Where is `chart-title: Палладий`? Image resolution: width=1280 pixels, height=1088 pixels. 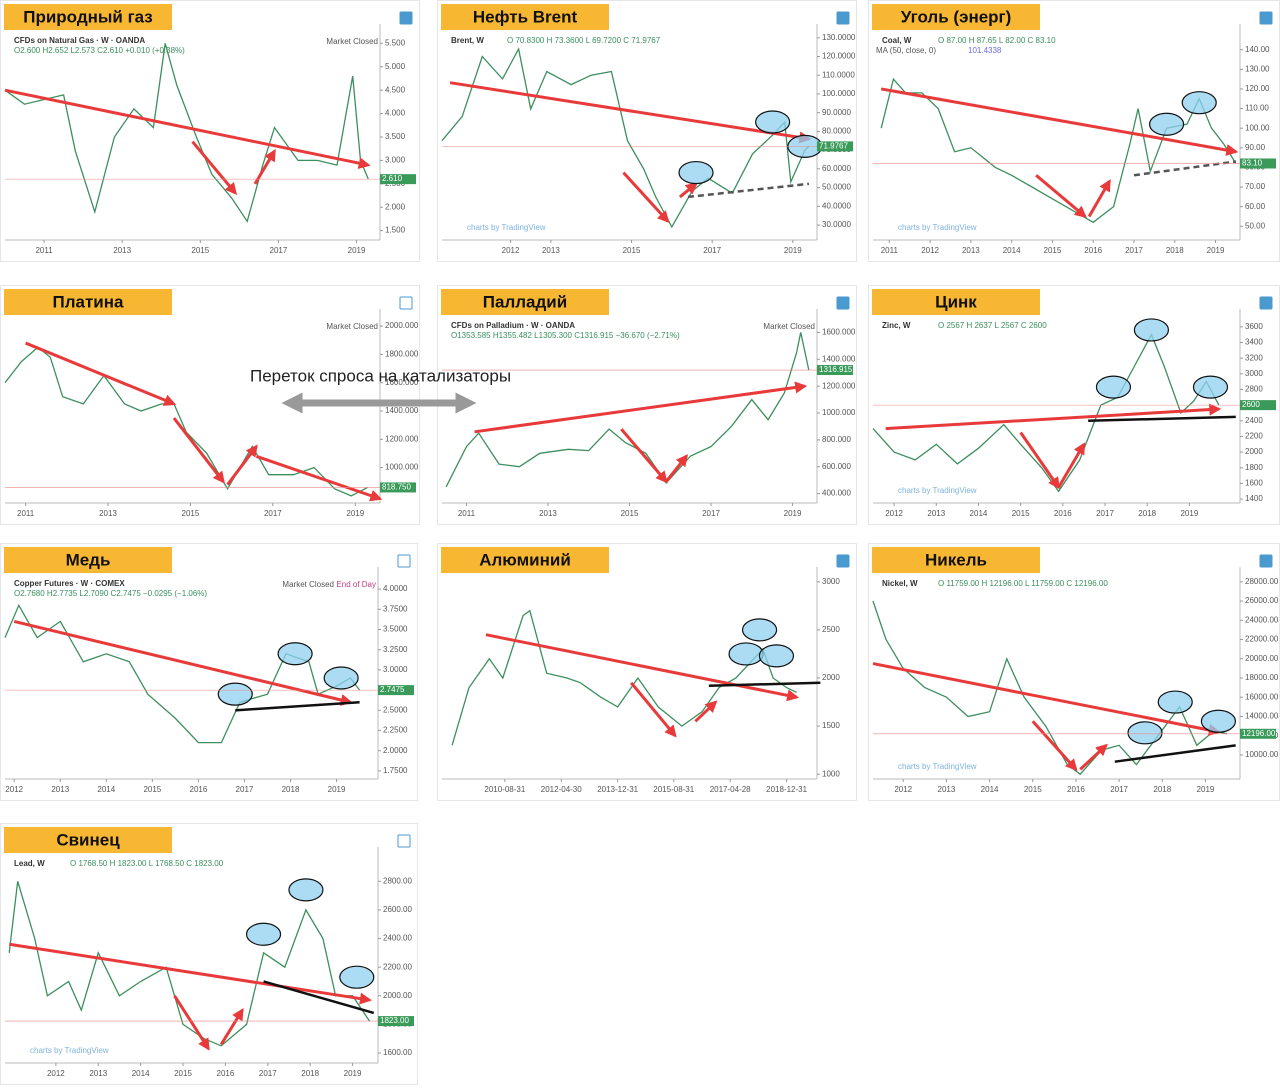
chart-title: Палладий is located at coordinates (525, 301).